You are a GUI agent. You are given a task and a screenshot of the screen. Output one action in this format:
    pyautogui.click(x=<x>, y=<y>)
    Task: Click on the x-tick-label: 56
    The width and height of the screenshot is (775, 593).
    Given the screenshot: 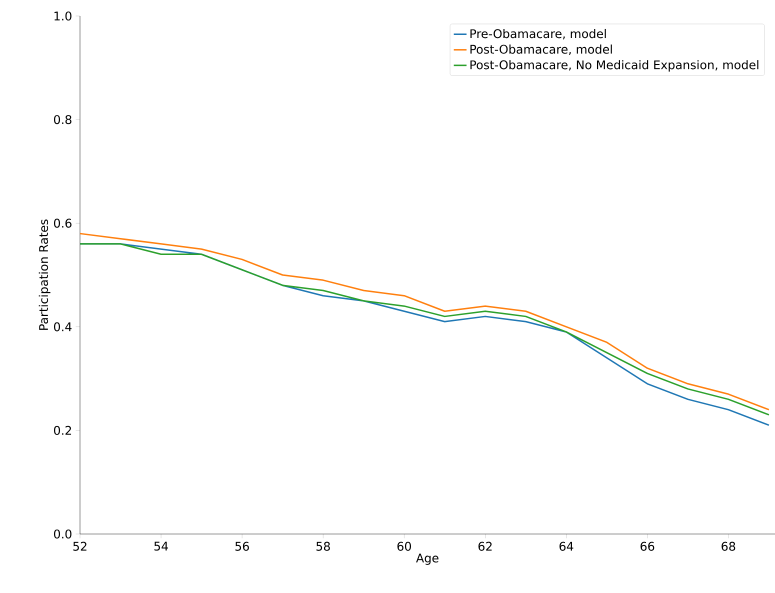 What is the action you would take?
    pyautogui.click(x=242, y=546)
    